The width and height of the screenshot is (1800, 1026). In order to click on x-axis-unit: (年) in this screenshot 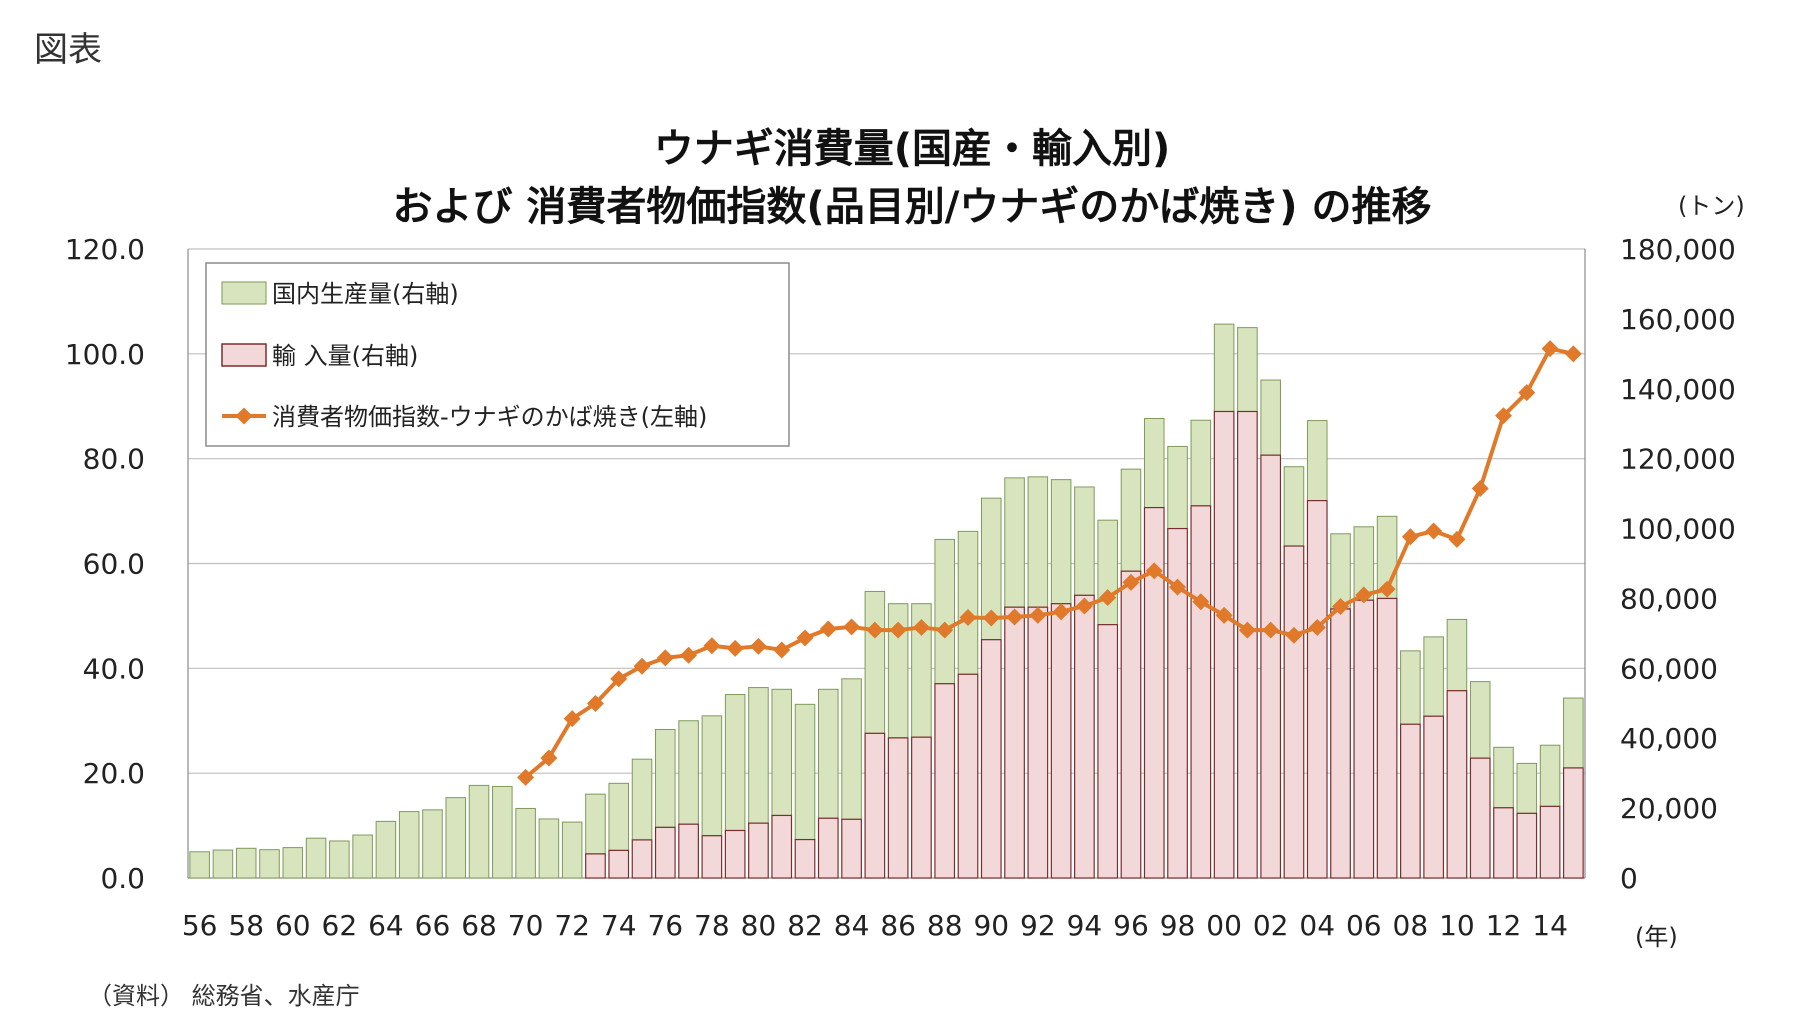, I will do `click(1656, 937)`.